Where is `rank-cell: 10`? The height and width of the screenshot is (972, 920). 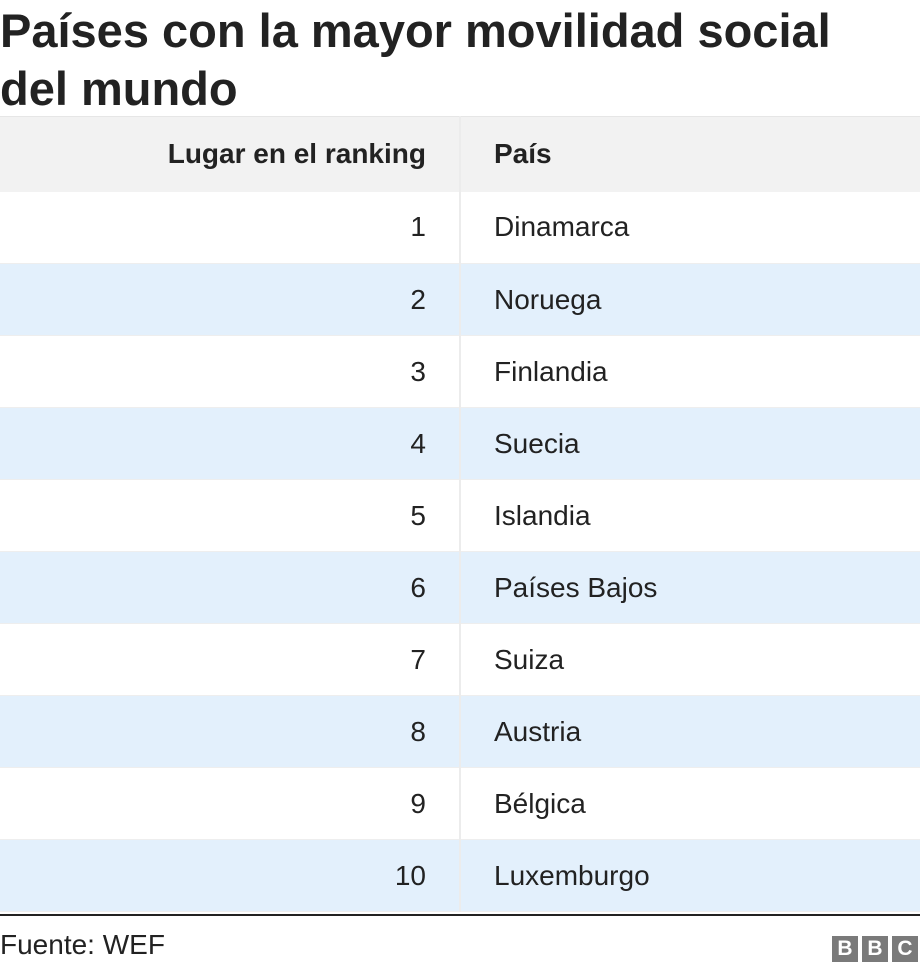 rank-cell: 10 is located at coordinates (230, 875).